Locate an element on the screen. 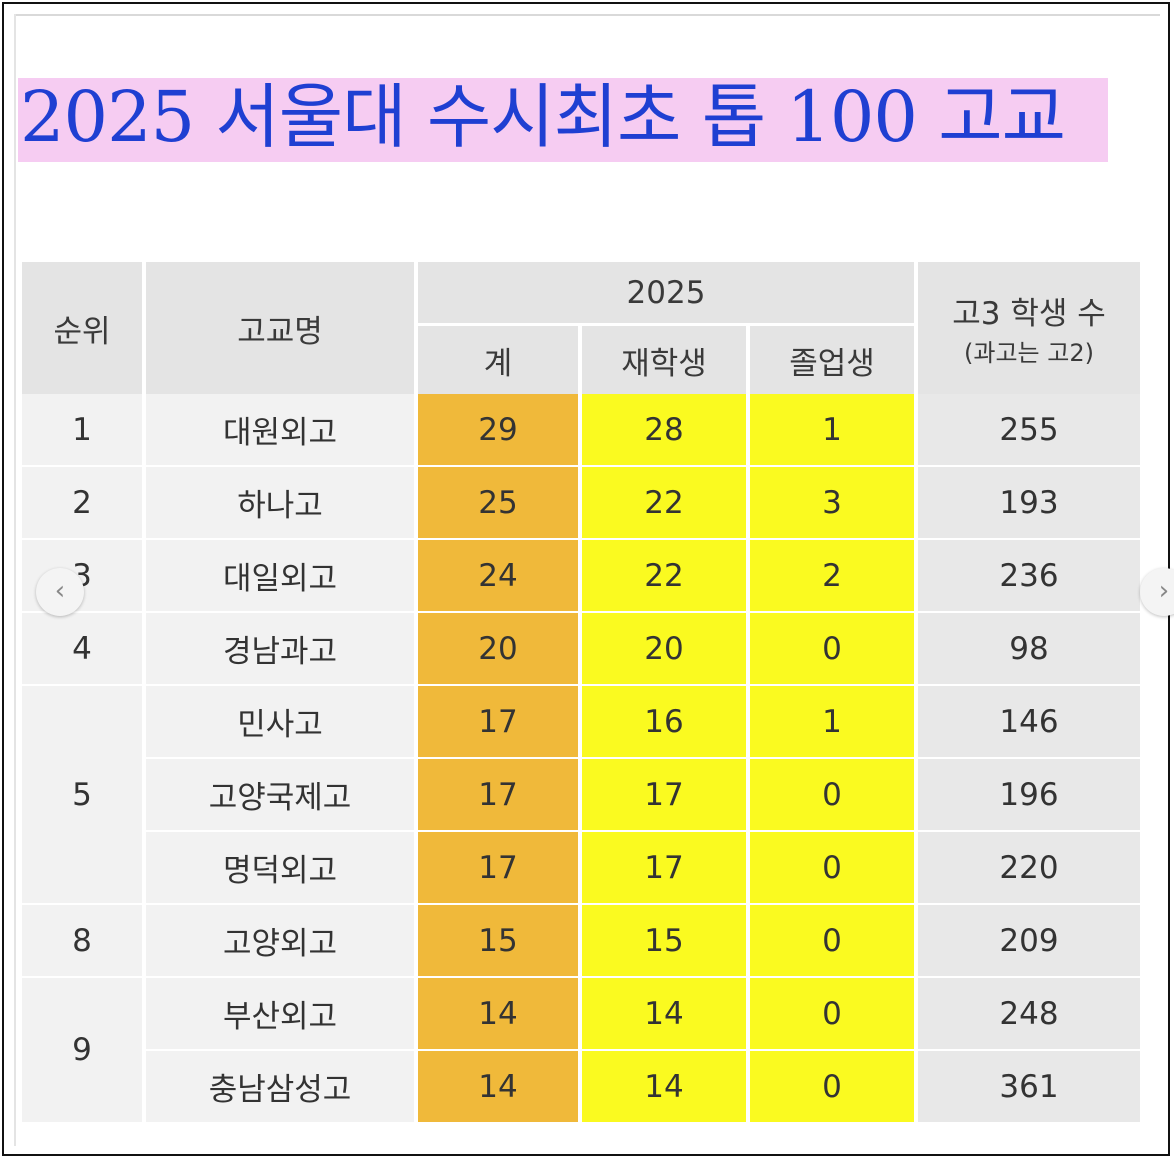  top-divider is located at coordinates (587, 15).